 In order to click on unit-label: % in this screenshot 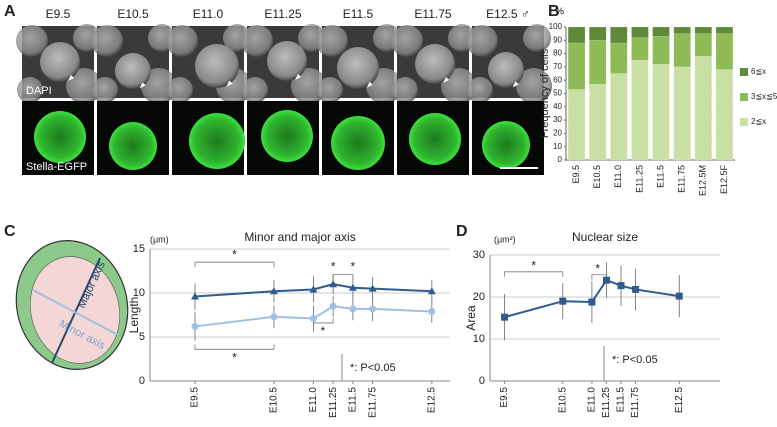, I will do `click(559, 12)`.